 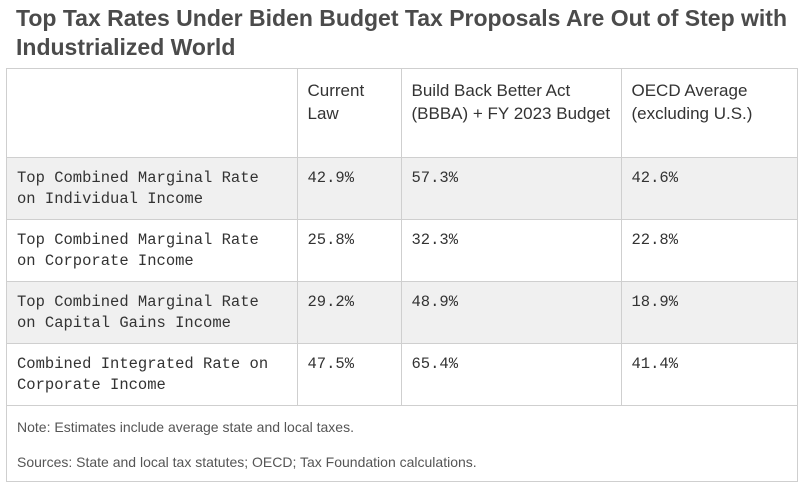 What do you see at coordinates (709, 188) in the screenshot?
I see `cell-oecd-average: 42.6%` at bounding box center [709, 188].